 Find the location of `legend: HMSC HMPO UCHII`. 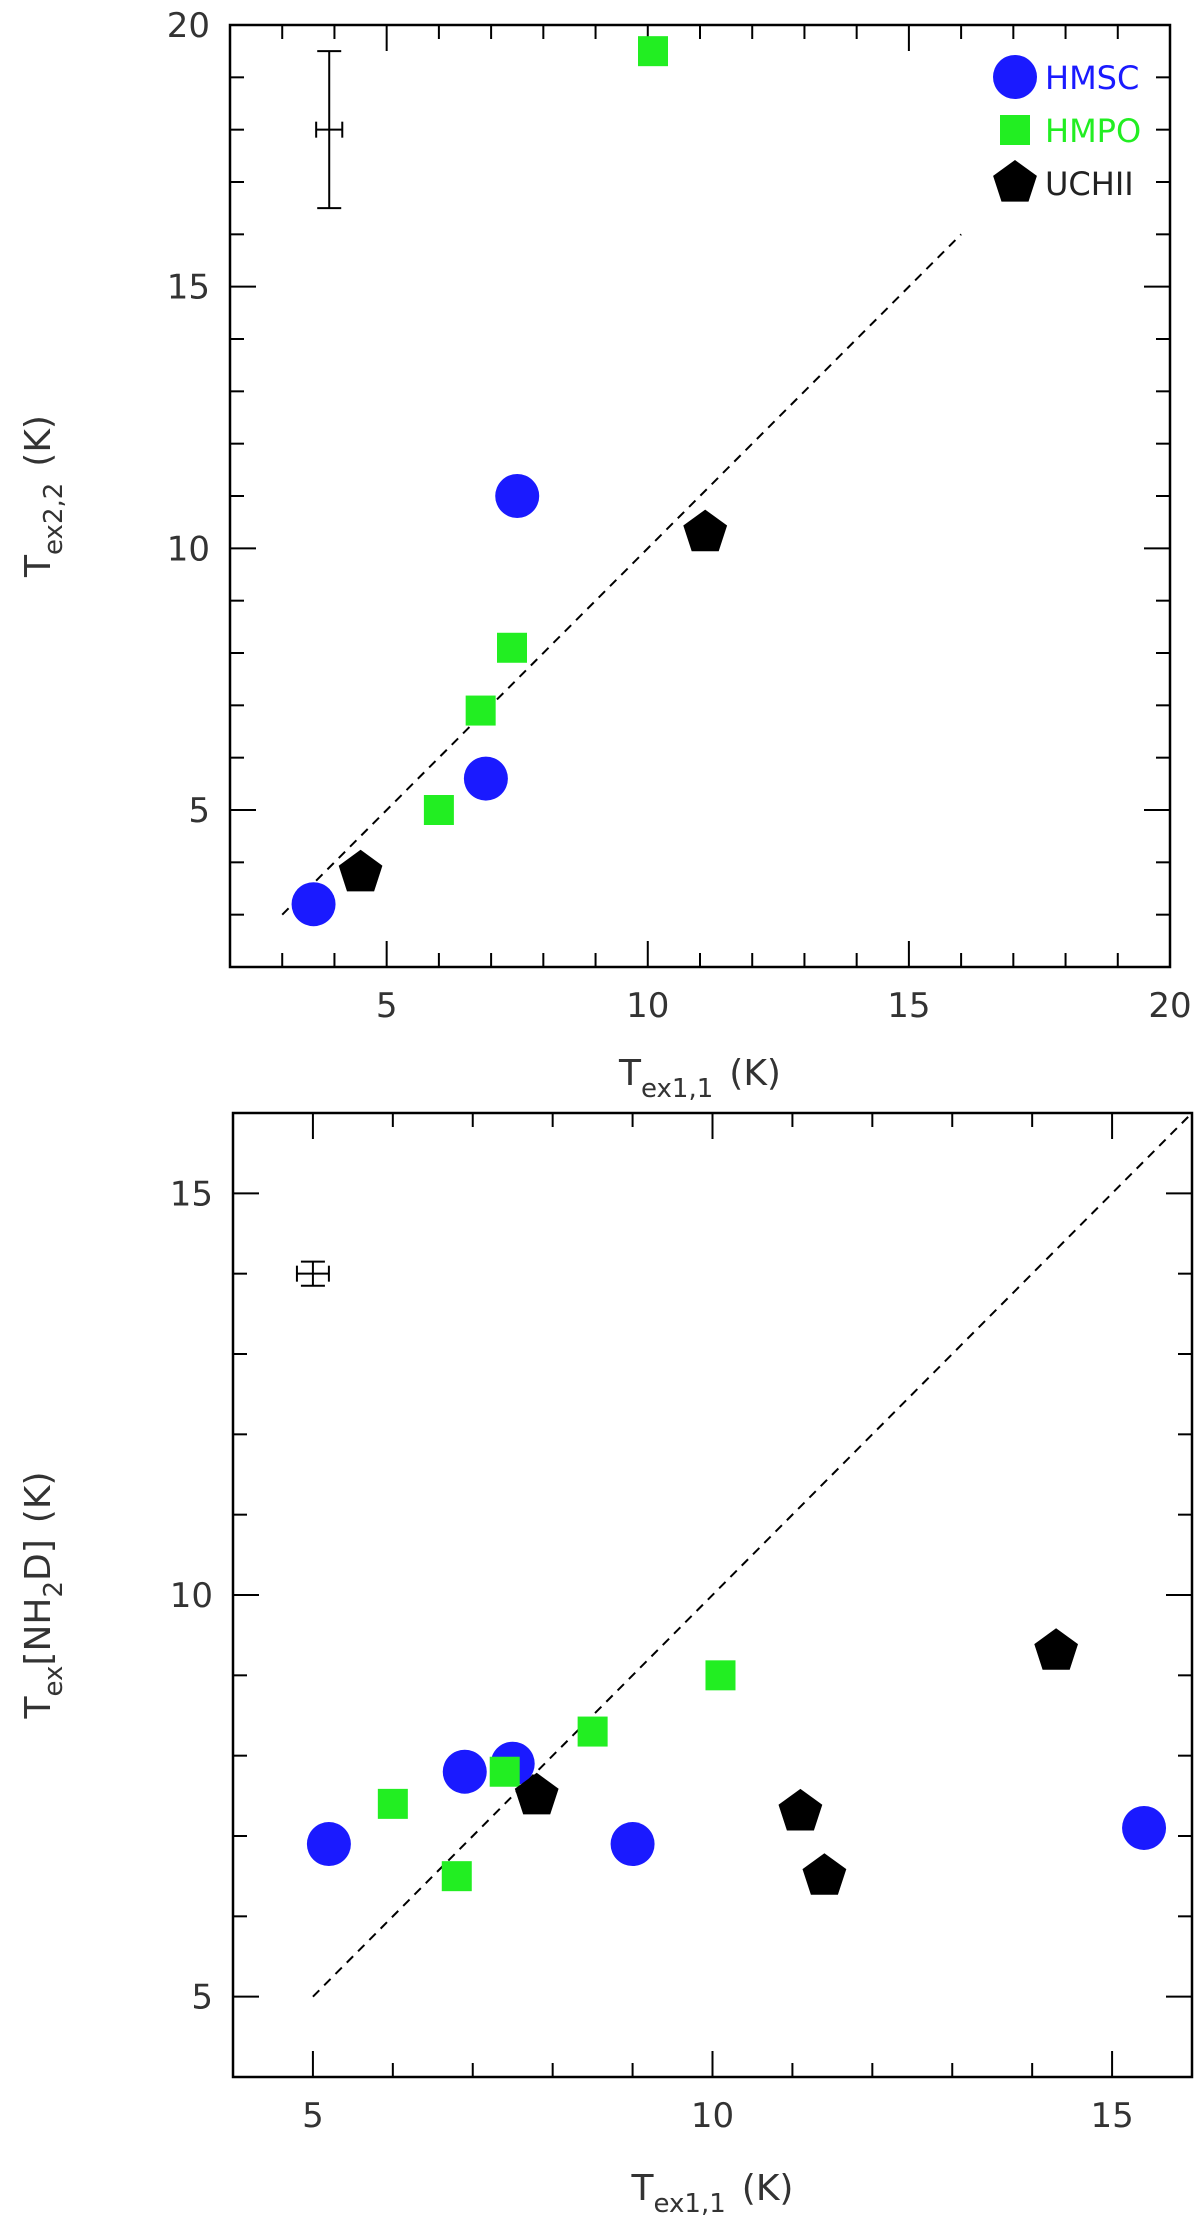

legend: HMSC HMPO UCHII is located at coordinates (1067, 129).